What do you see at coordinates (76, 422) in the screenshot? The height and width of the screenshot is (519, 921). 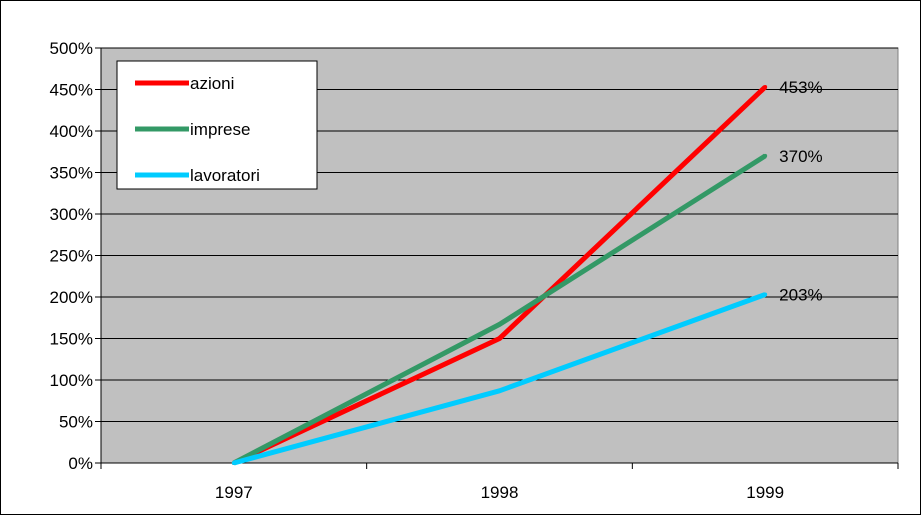 I see `y-tick-label: 50%` at bounding box center [76, 422].